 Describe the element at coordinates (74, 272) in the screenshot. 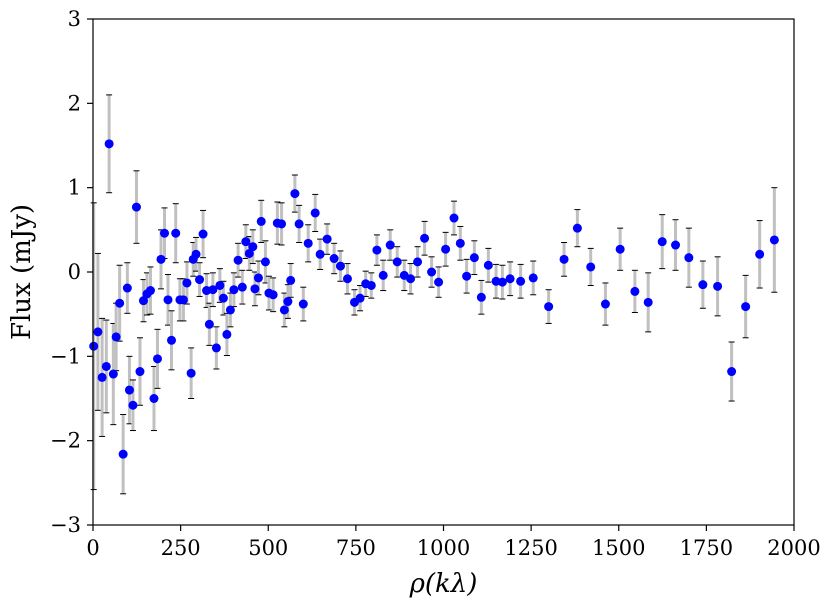

I see `y-tick-label: 0` at that location.